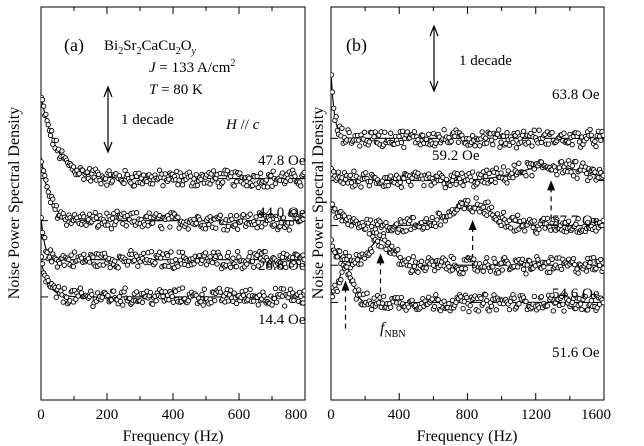 The image size is (644, 446). I want to click on x-tick-label-b-1: 0, so click(331, 415).